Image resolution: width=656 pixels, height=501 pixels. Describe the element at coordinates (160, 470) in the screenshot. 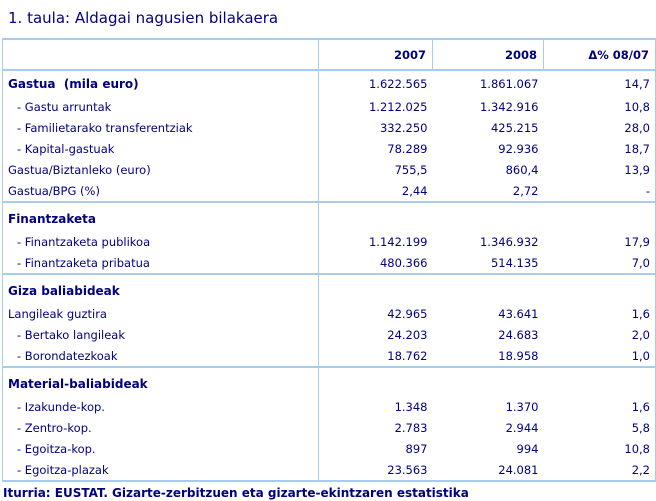

I see `row-label: - Egoitza-plazak` at that location.